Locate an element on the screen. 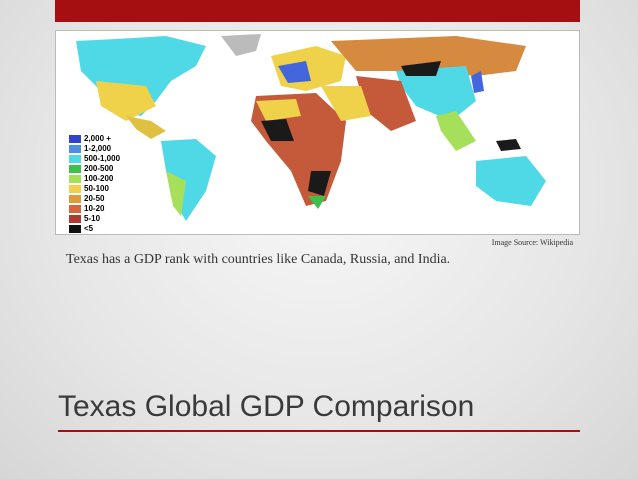 Image resolution: width=638 pixels, height=479 pixels. slide-title: Texas Global GDP Comparison is located at coordinates (266, 406).